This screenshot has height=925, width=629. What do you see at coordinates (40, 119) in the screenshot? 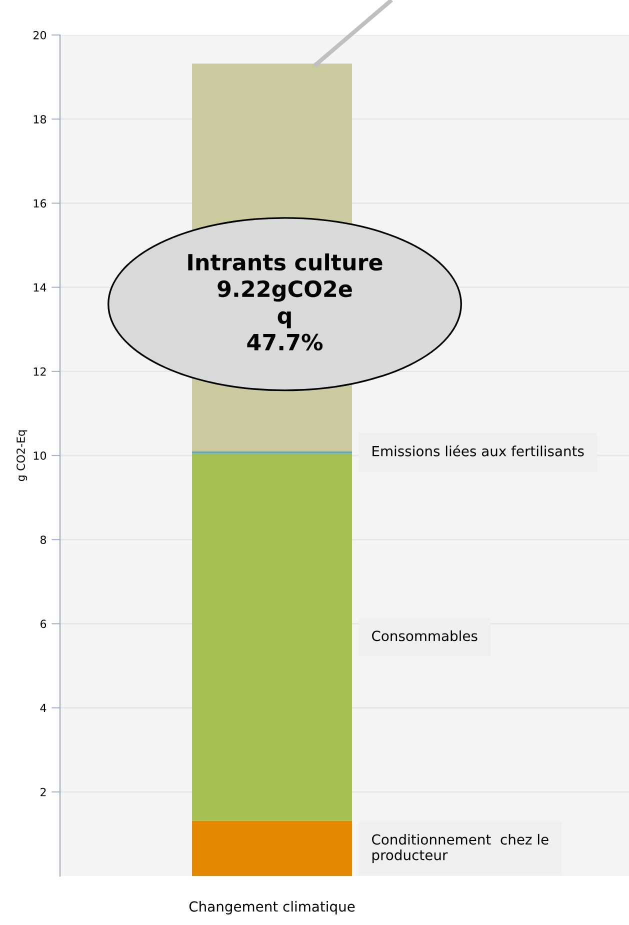
I see `y-tick-label: 18` at bounding box center [40, 119].